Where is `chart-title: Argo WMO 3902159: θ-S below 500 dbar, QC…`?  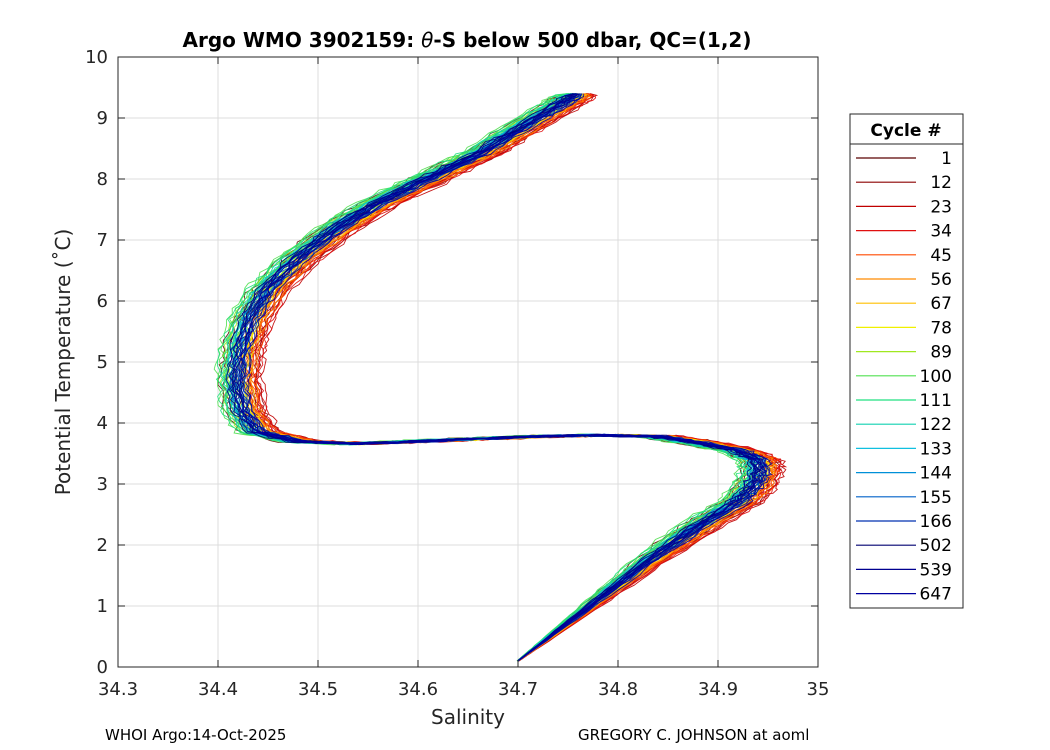
chart-title: Argo WMO 3902159: θ-S below 500 dbar, QC… is located at coordinates (467, 40).